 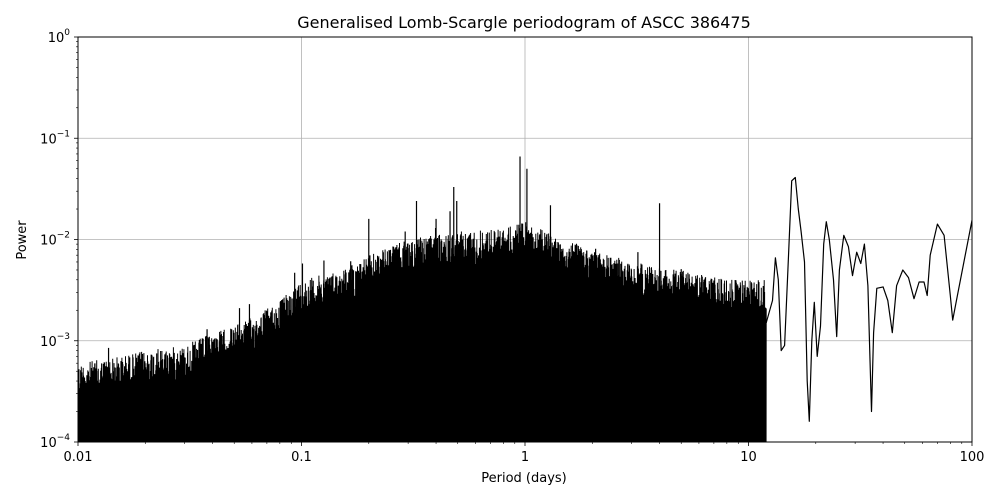 I want to click on x-axis: 0.01 0.1 1 10 100, so click(x=524, y=453).